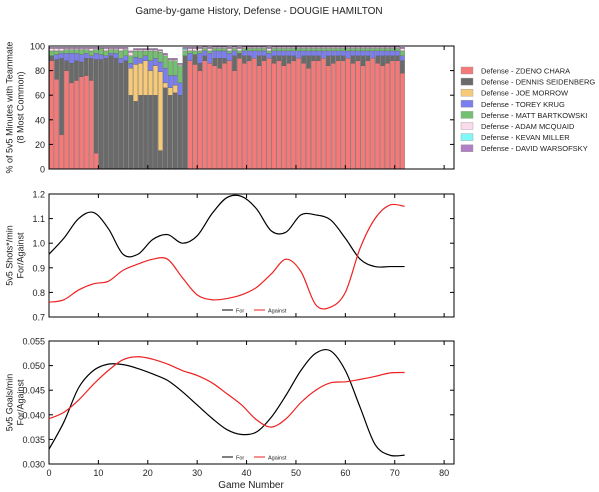 Image resolution: width=599 pixels, height=492 pixels. Describe the element at coordinates (37, 47) in the screenshot. I see `y-tick-label: 100` at that location.